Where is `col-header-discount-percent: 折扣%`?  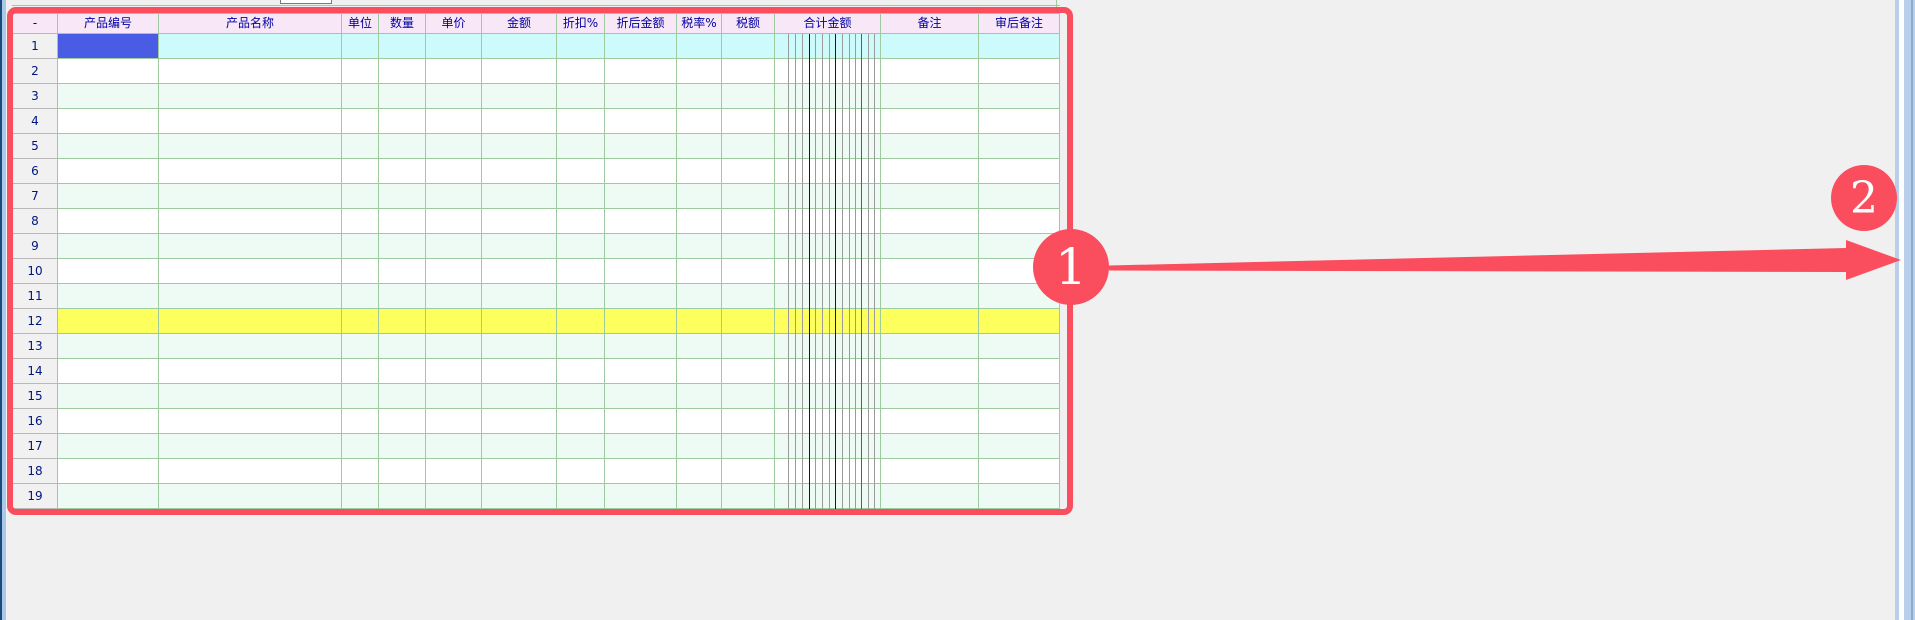 col-header-discount-percent: 折扣% is located at coordinates (581, 24).